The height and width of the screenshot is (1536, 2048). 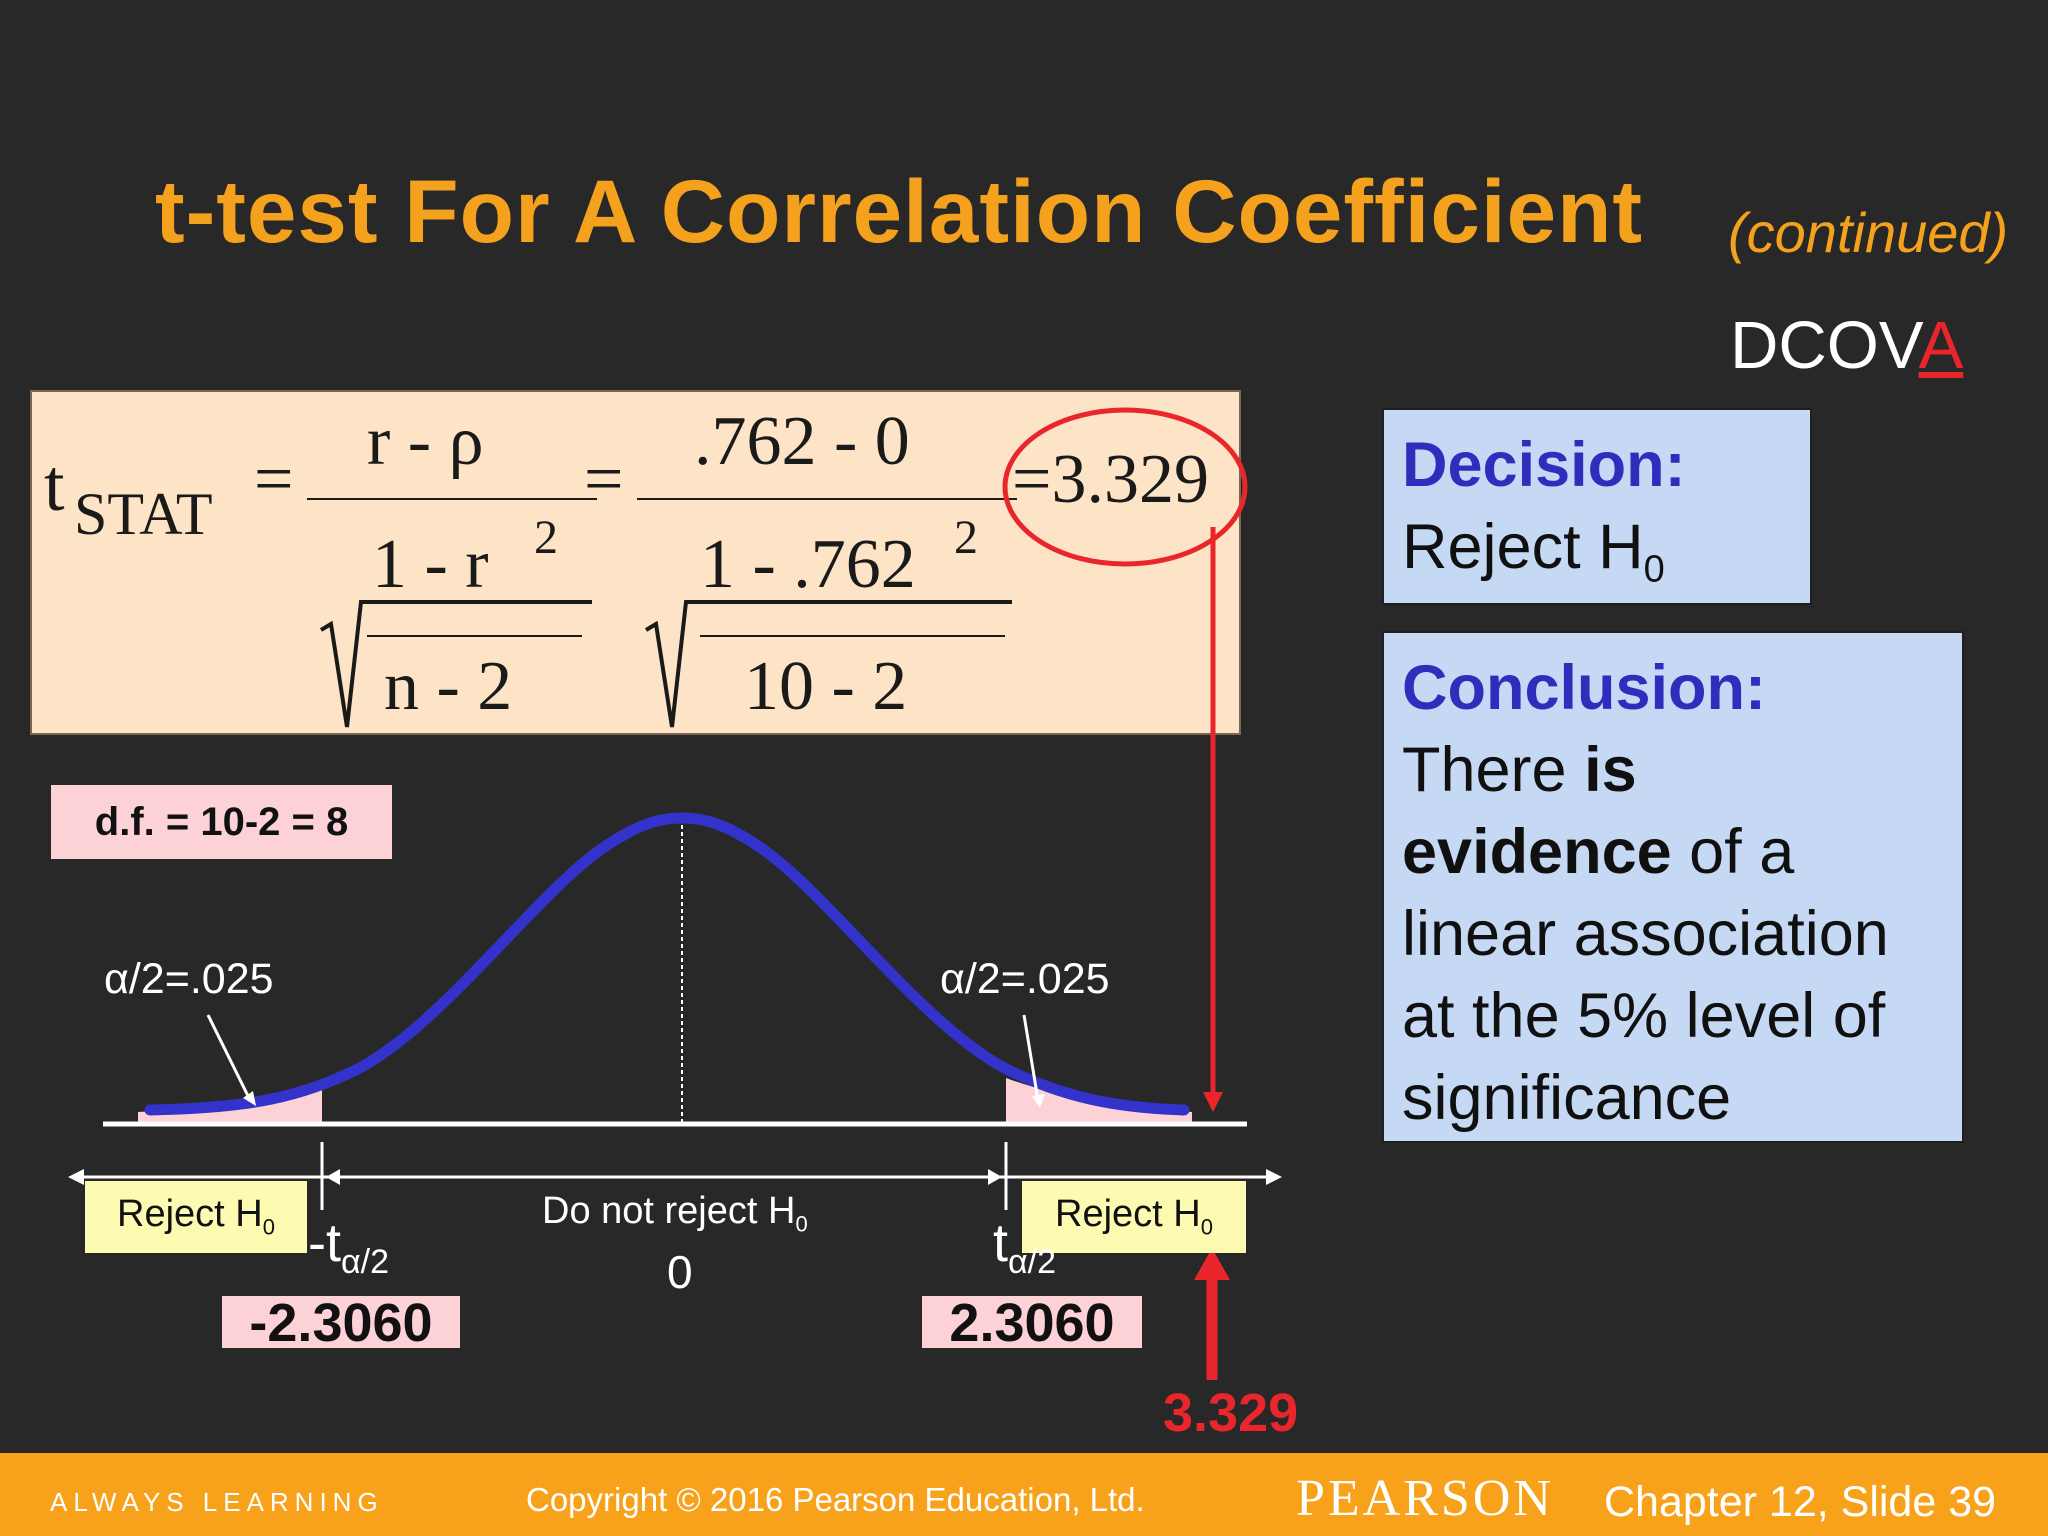 I want to click on neg-t-label: -tα/2, so click(x=348, y=1247).